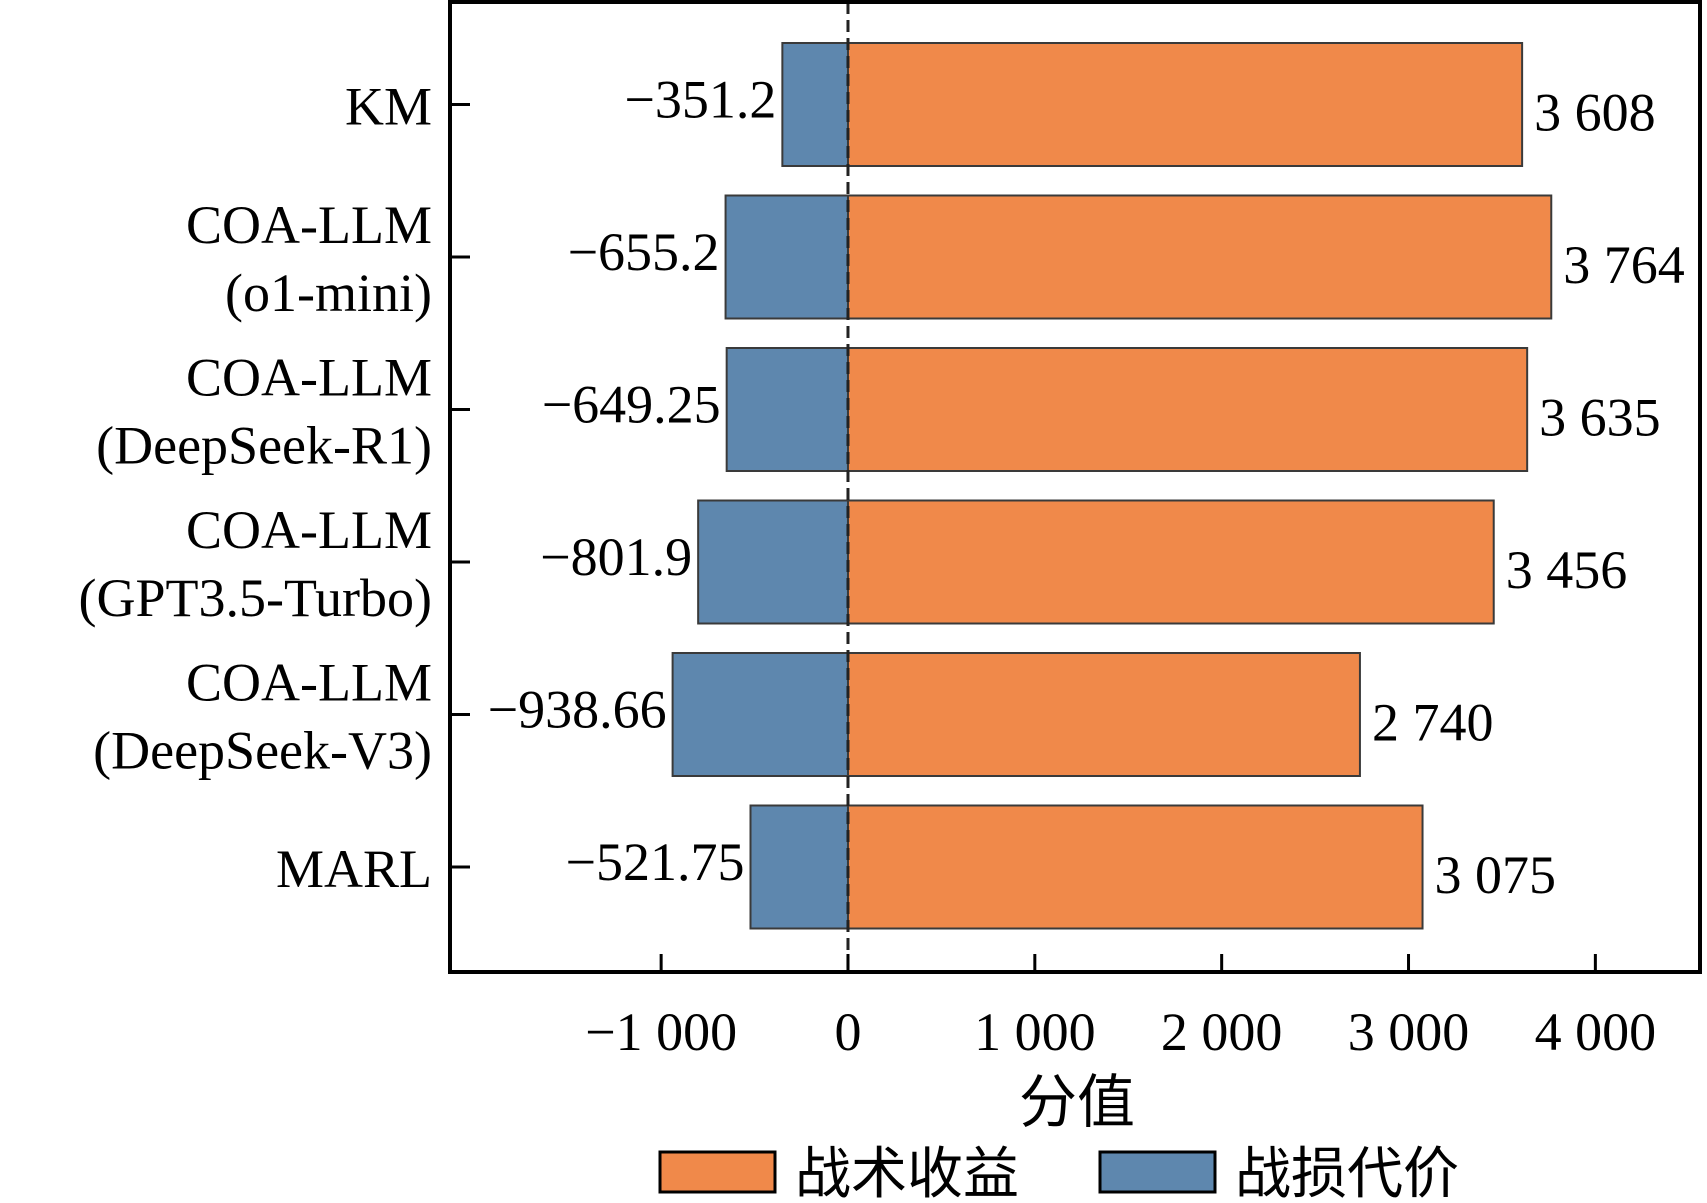 The height and width of the screenshot is (1203, 1707). I want to click on bar-cost-km, so click(815, 104).